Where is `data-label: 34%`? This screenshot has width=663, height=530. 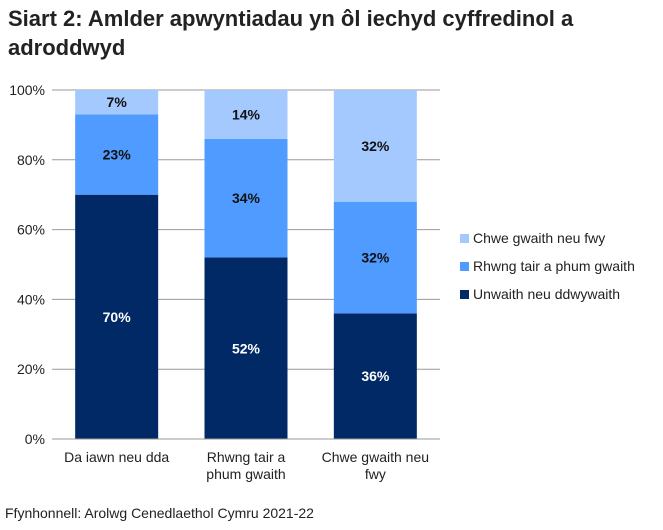 data-label: 34% is located at coordinates (246, 198).